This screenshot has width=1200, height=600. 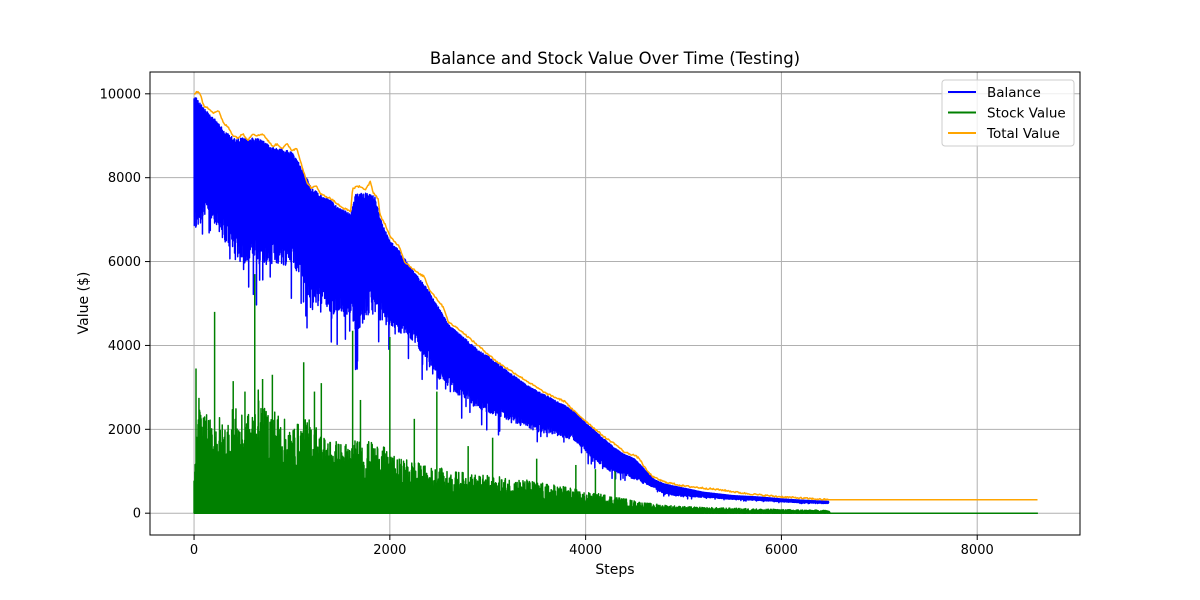 I want to click on y-tick-label: 4000, so click(x=124, y=346).